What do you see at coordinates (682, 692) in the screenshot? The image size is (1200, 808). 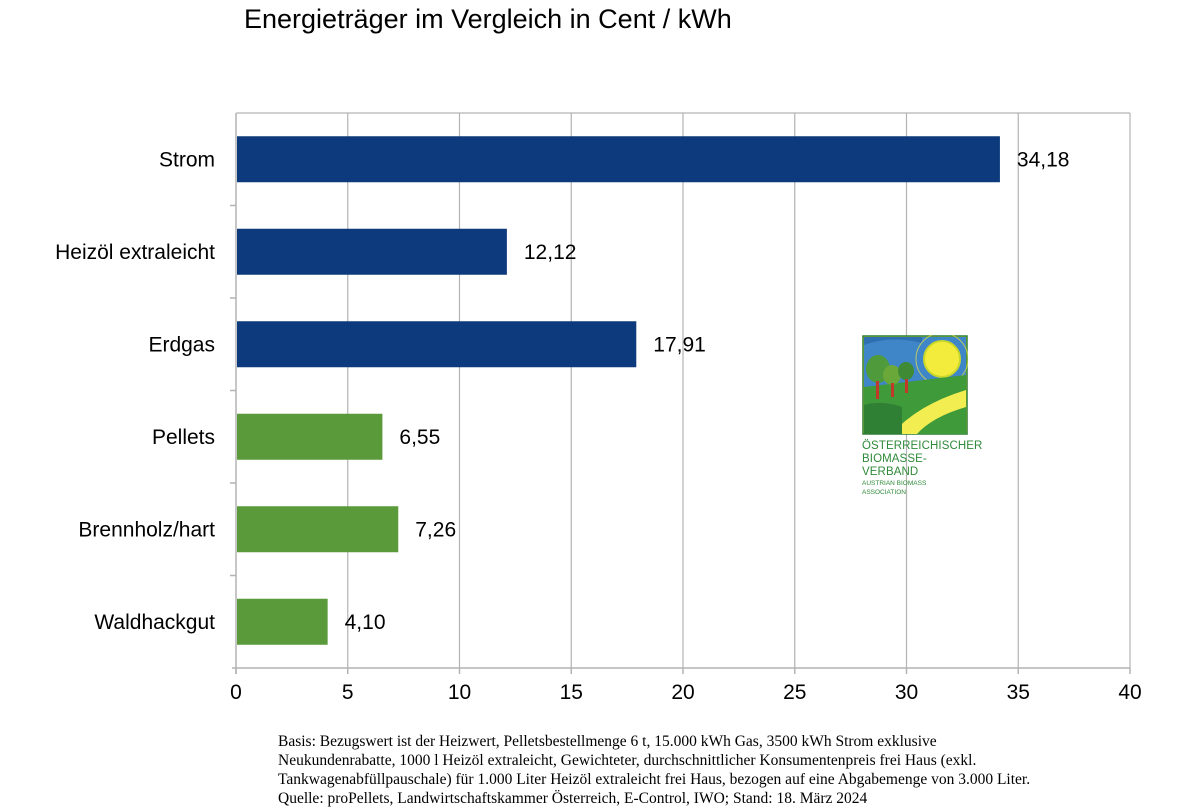 I see `x-tick-label: 20` at bounding box center [682, 692].